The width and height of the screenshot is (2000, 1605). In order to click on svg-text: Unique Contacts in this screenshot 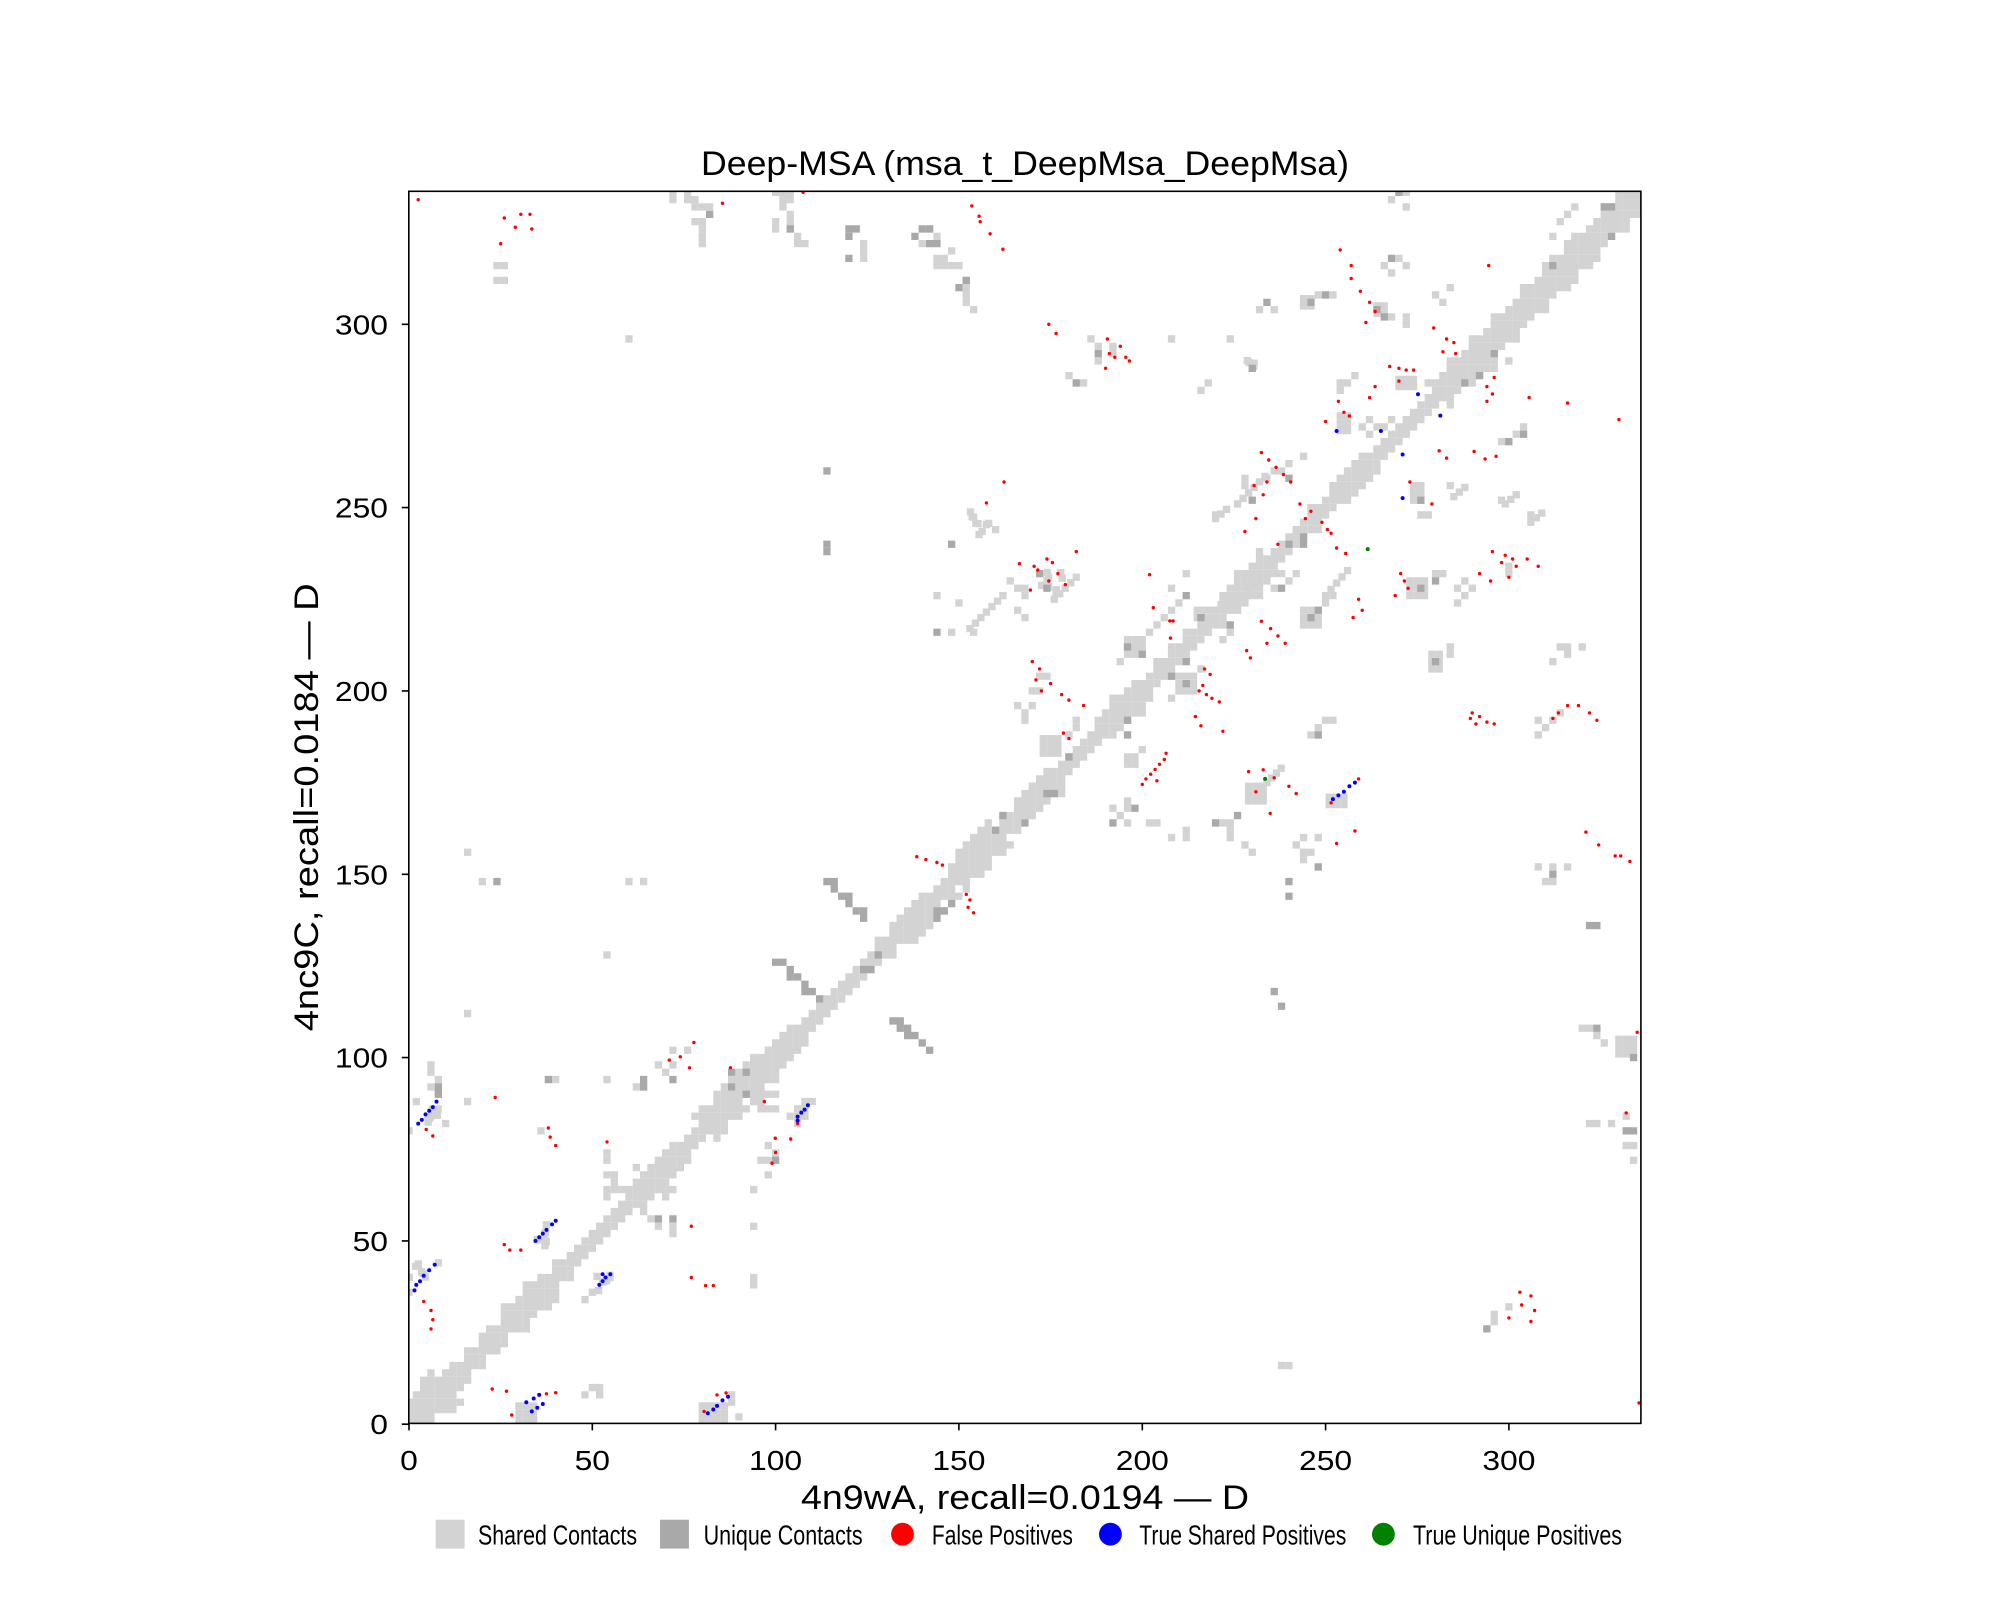, I will do `click(783, 1535)`.